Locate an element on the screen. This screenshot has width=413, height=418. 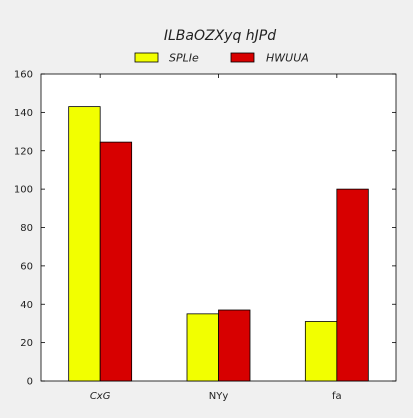
x-tick-label: NYy is located at coordinates (219, 396).